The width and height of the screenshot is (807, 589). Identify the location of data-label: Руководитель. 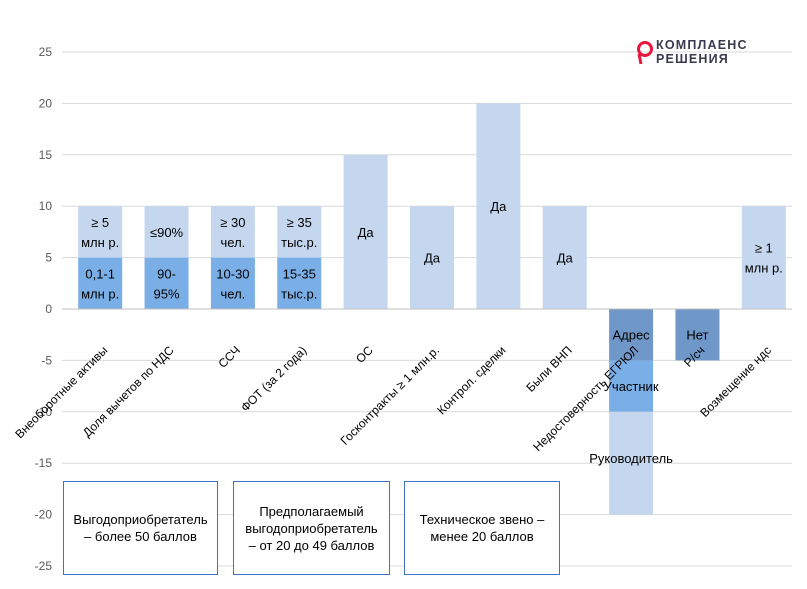
(631, 458).